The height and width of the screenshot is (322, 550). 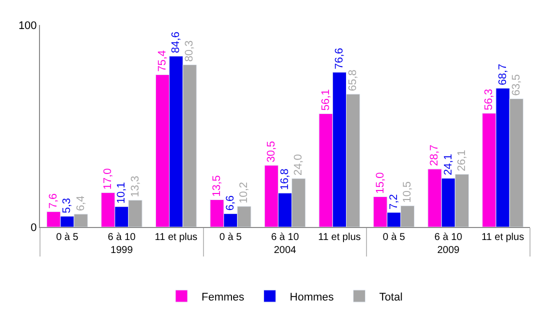 I want to click on data-label: 15,0, so click(x=380, y=183).